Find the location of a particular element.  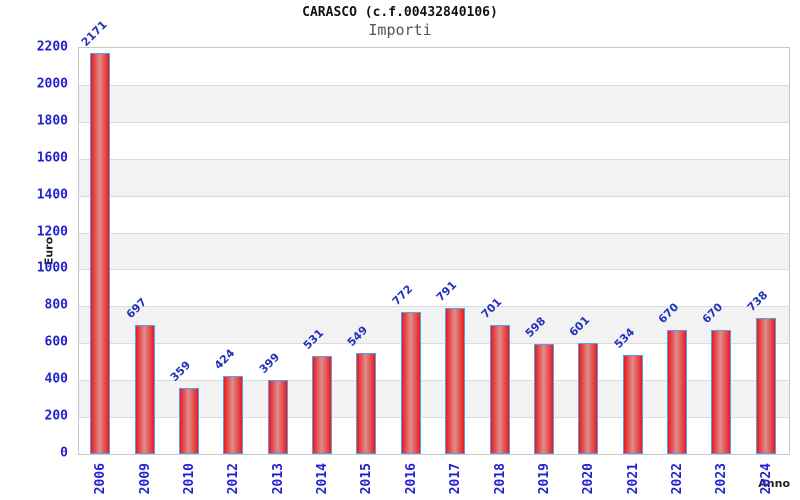

bar-value-label: 549 is located at coordinates (358, 336).